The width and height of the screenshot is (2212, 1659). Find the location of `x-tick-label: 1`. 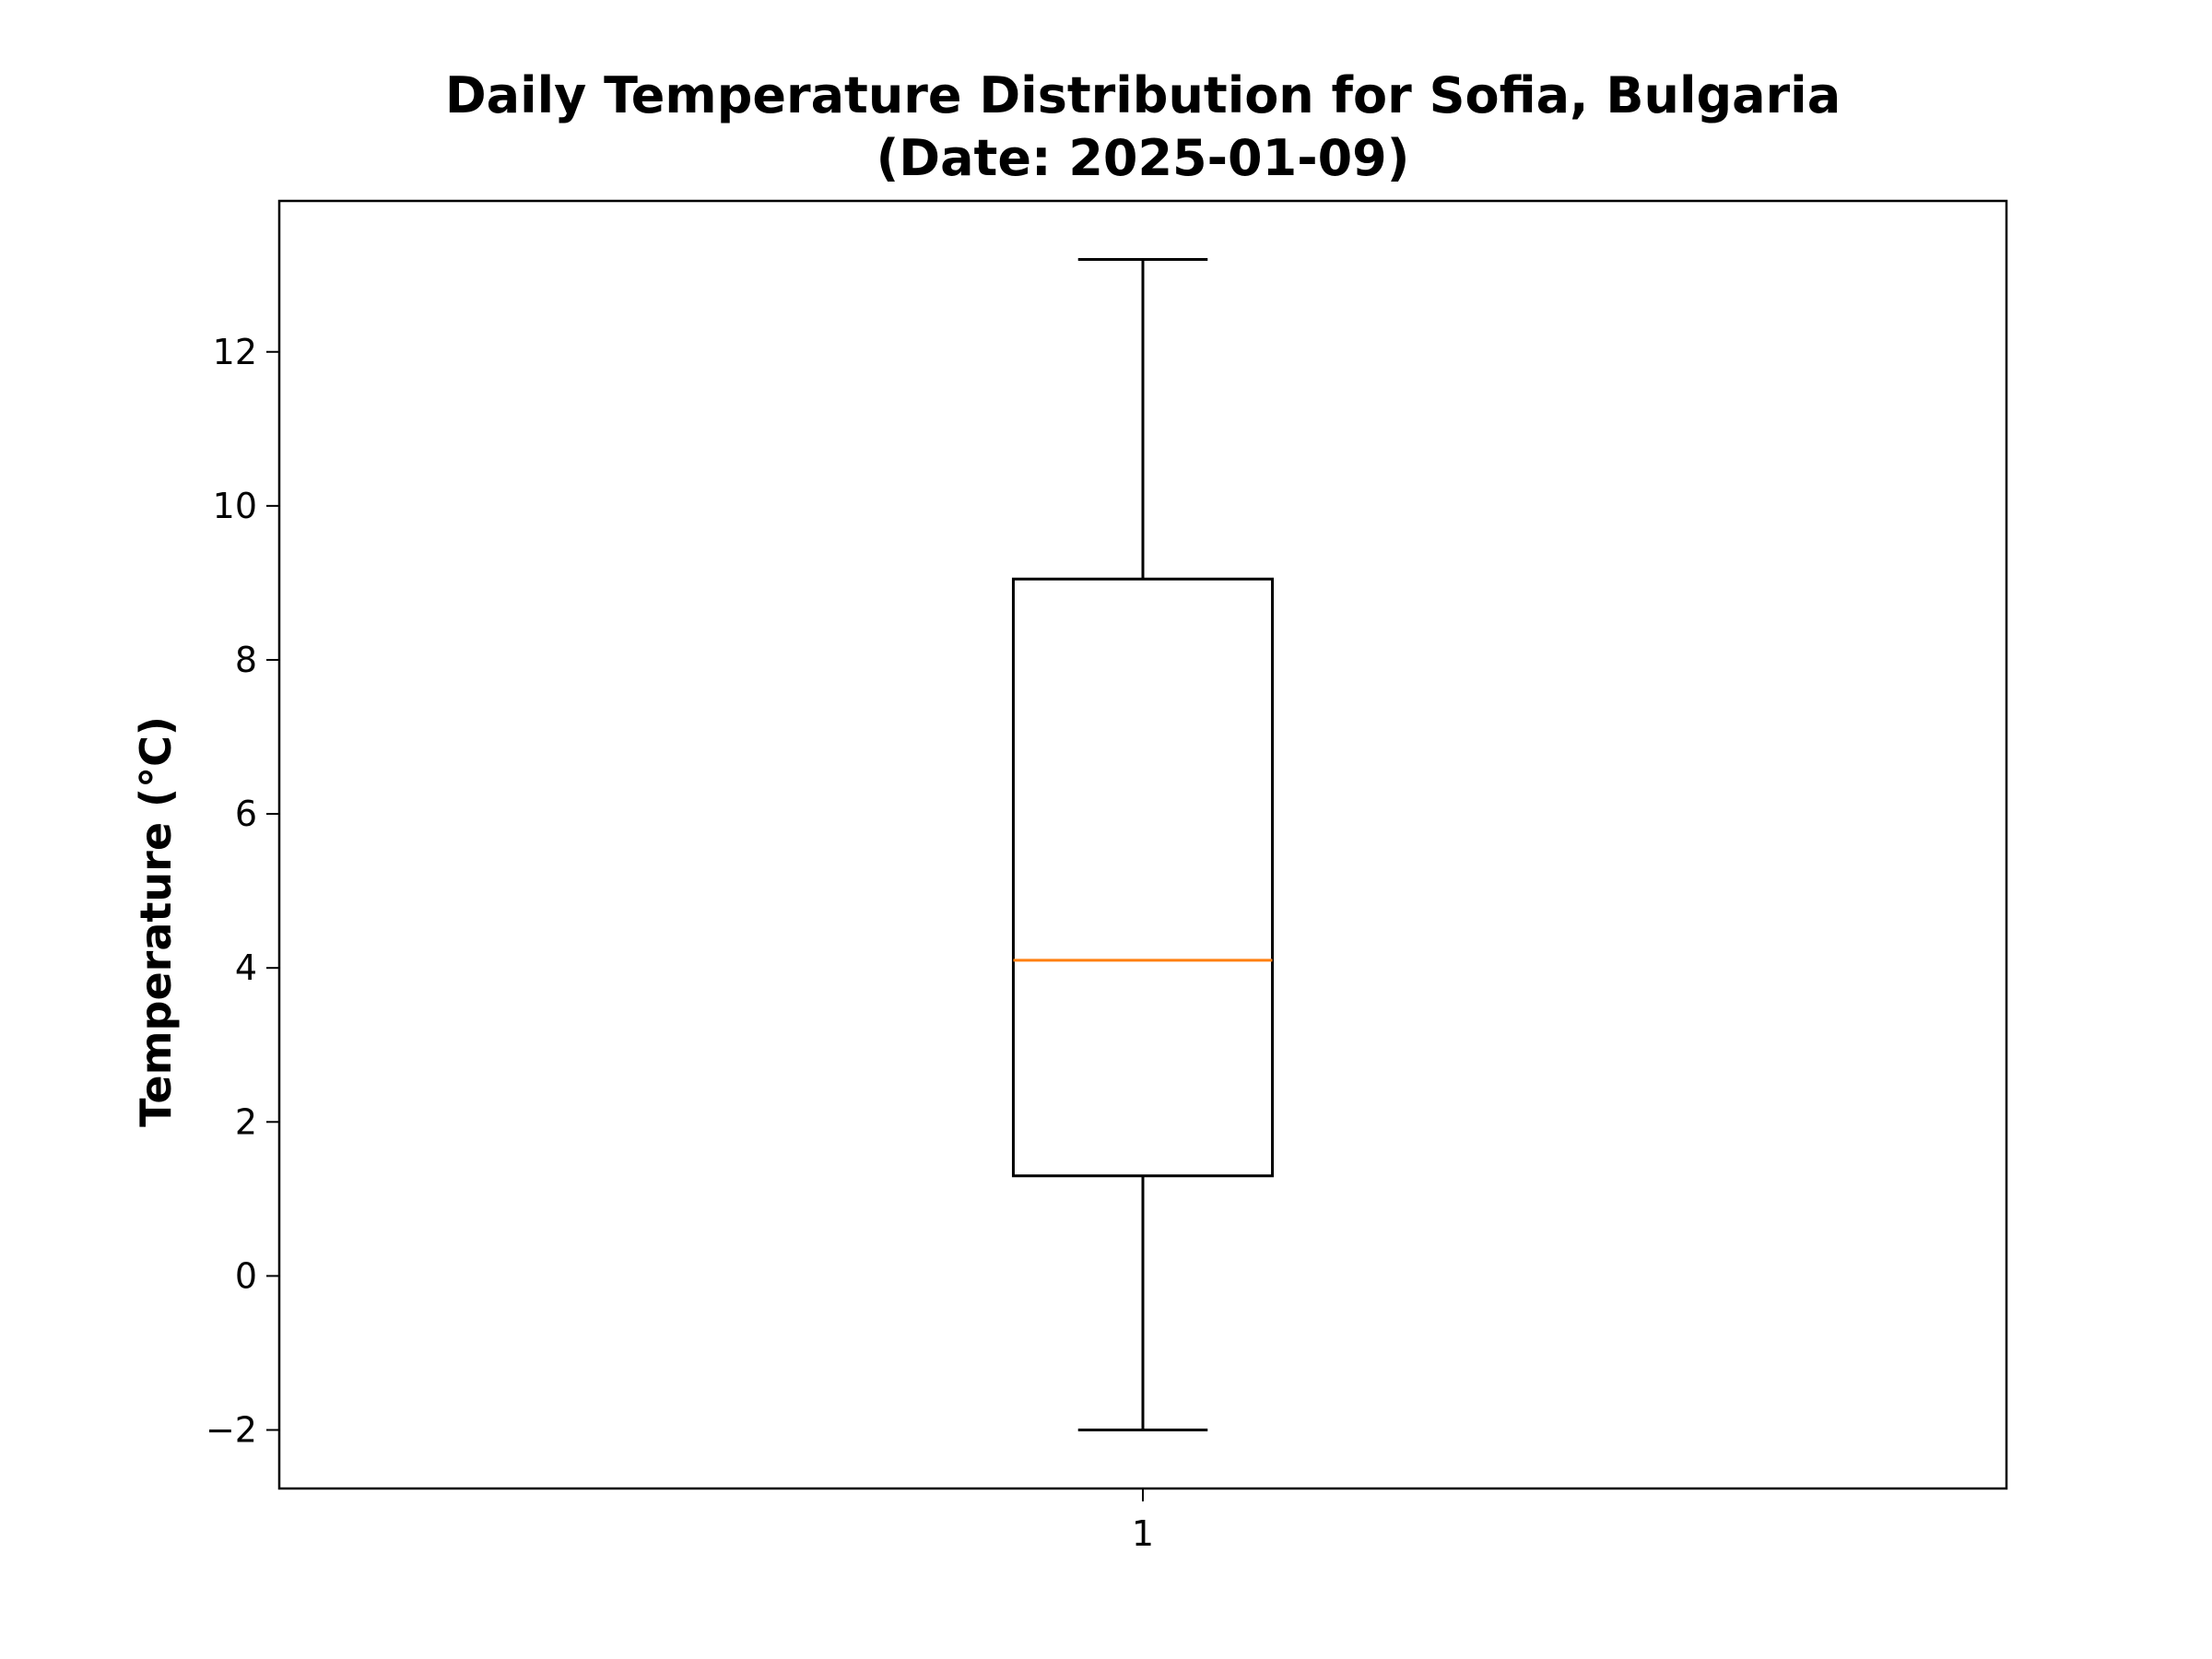

x-tick-label: 1 is located at coordinates (1143, 1533).